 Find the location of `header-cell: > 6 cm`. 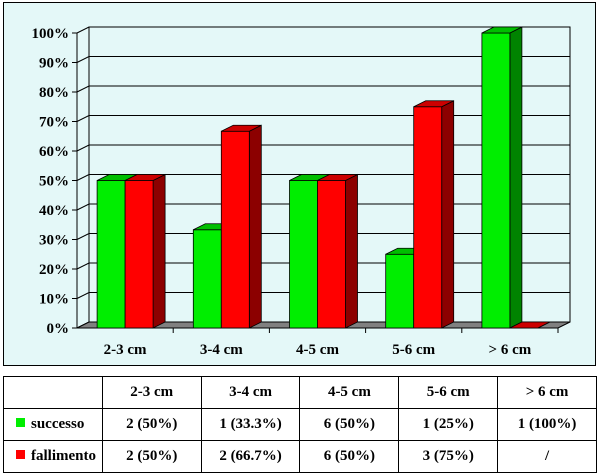

header-cell: > 6 cm is located at coordinates (547, 392).